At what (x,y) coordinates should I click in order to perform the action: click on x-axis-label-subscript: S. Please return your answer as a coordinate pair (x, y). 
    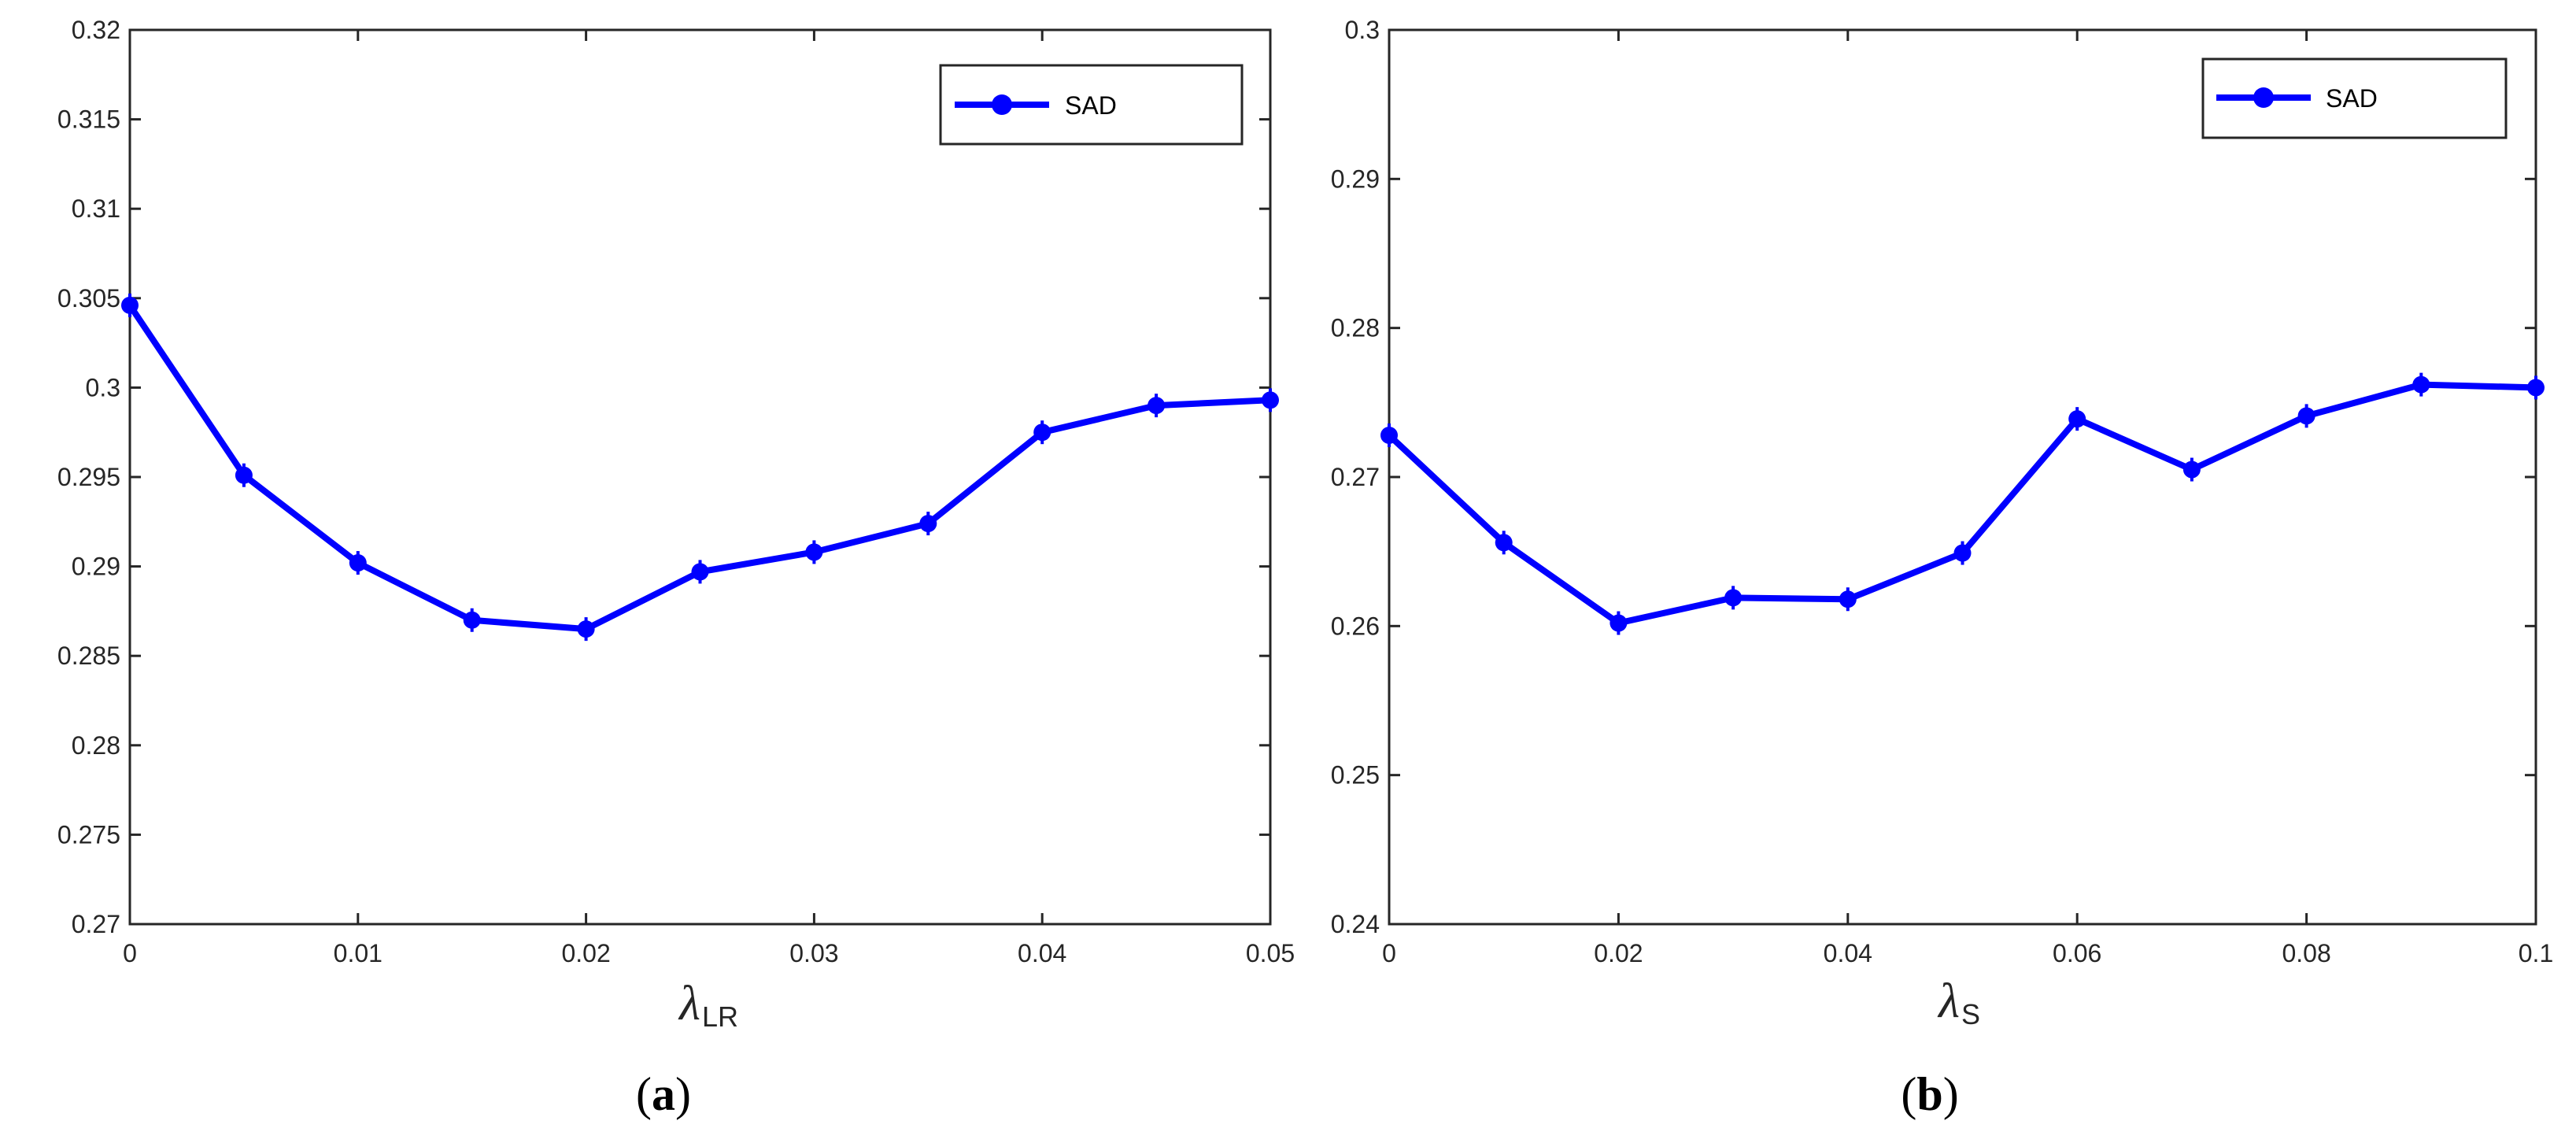
    Looking at the image, I should click on (1970, 1014).